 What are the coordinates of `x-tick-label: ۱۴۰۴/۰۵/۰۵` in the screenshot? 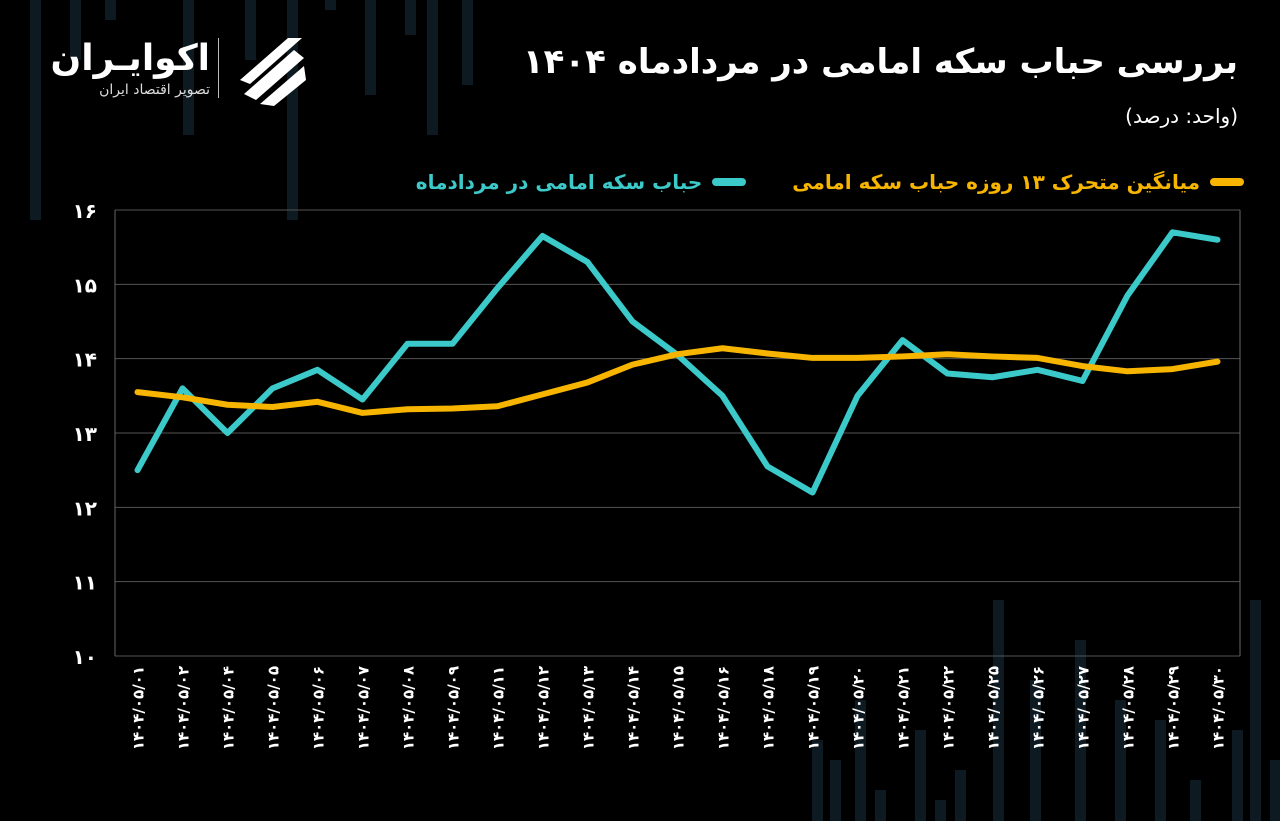 It's located at (274, 708).